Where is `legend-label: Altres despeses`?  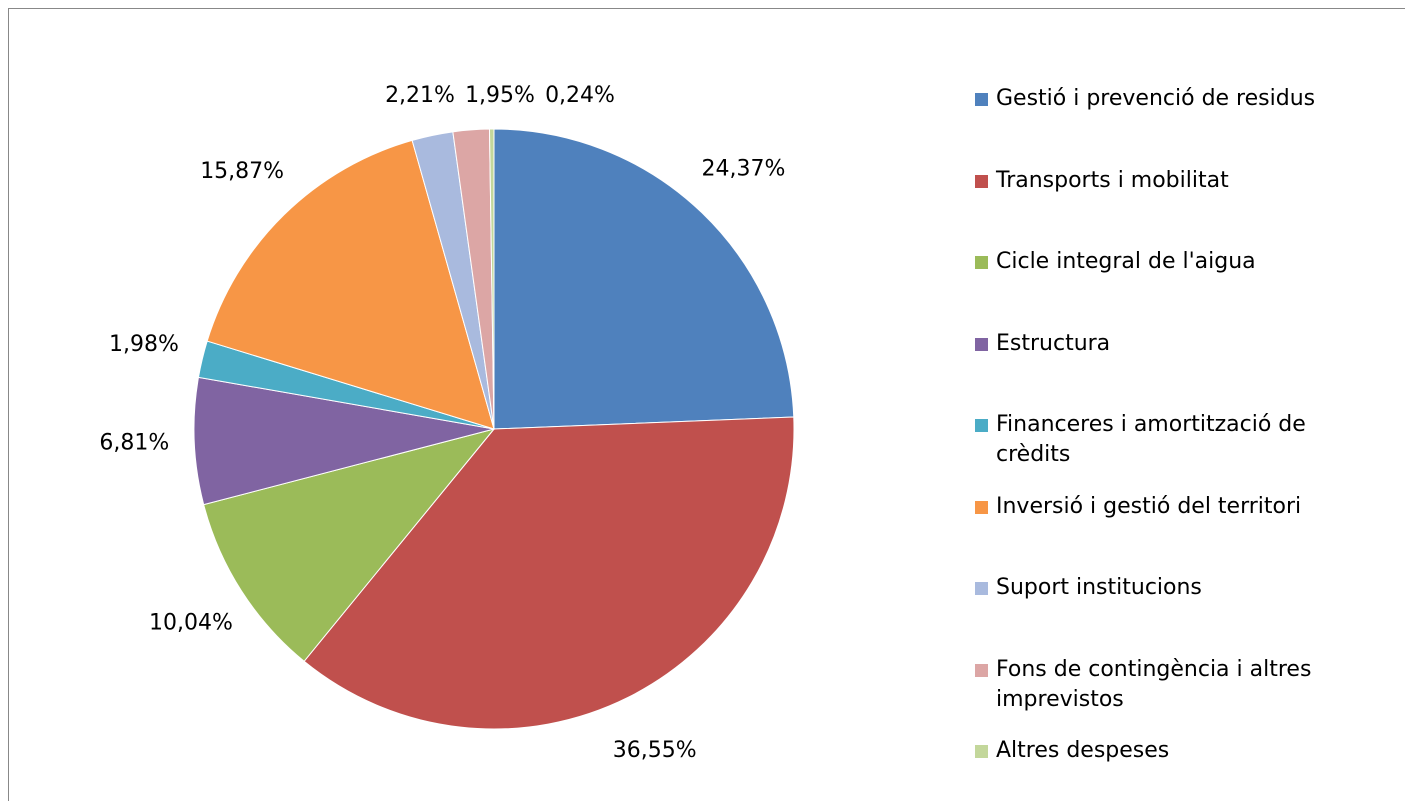
legend-label: Altres despeses is located at coordinates (1083, 750).